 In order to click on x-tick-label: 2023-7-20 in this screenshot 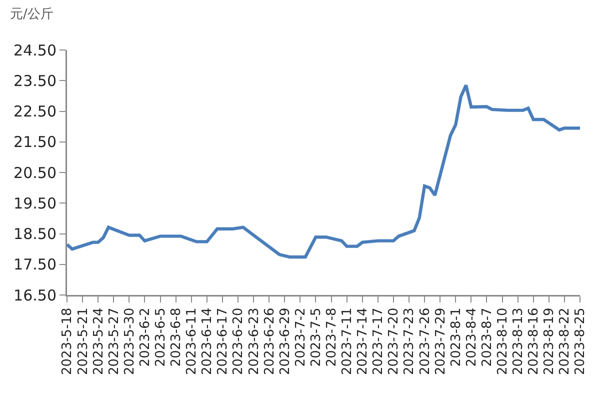, I will do `click(394, 341)`.